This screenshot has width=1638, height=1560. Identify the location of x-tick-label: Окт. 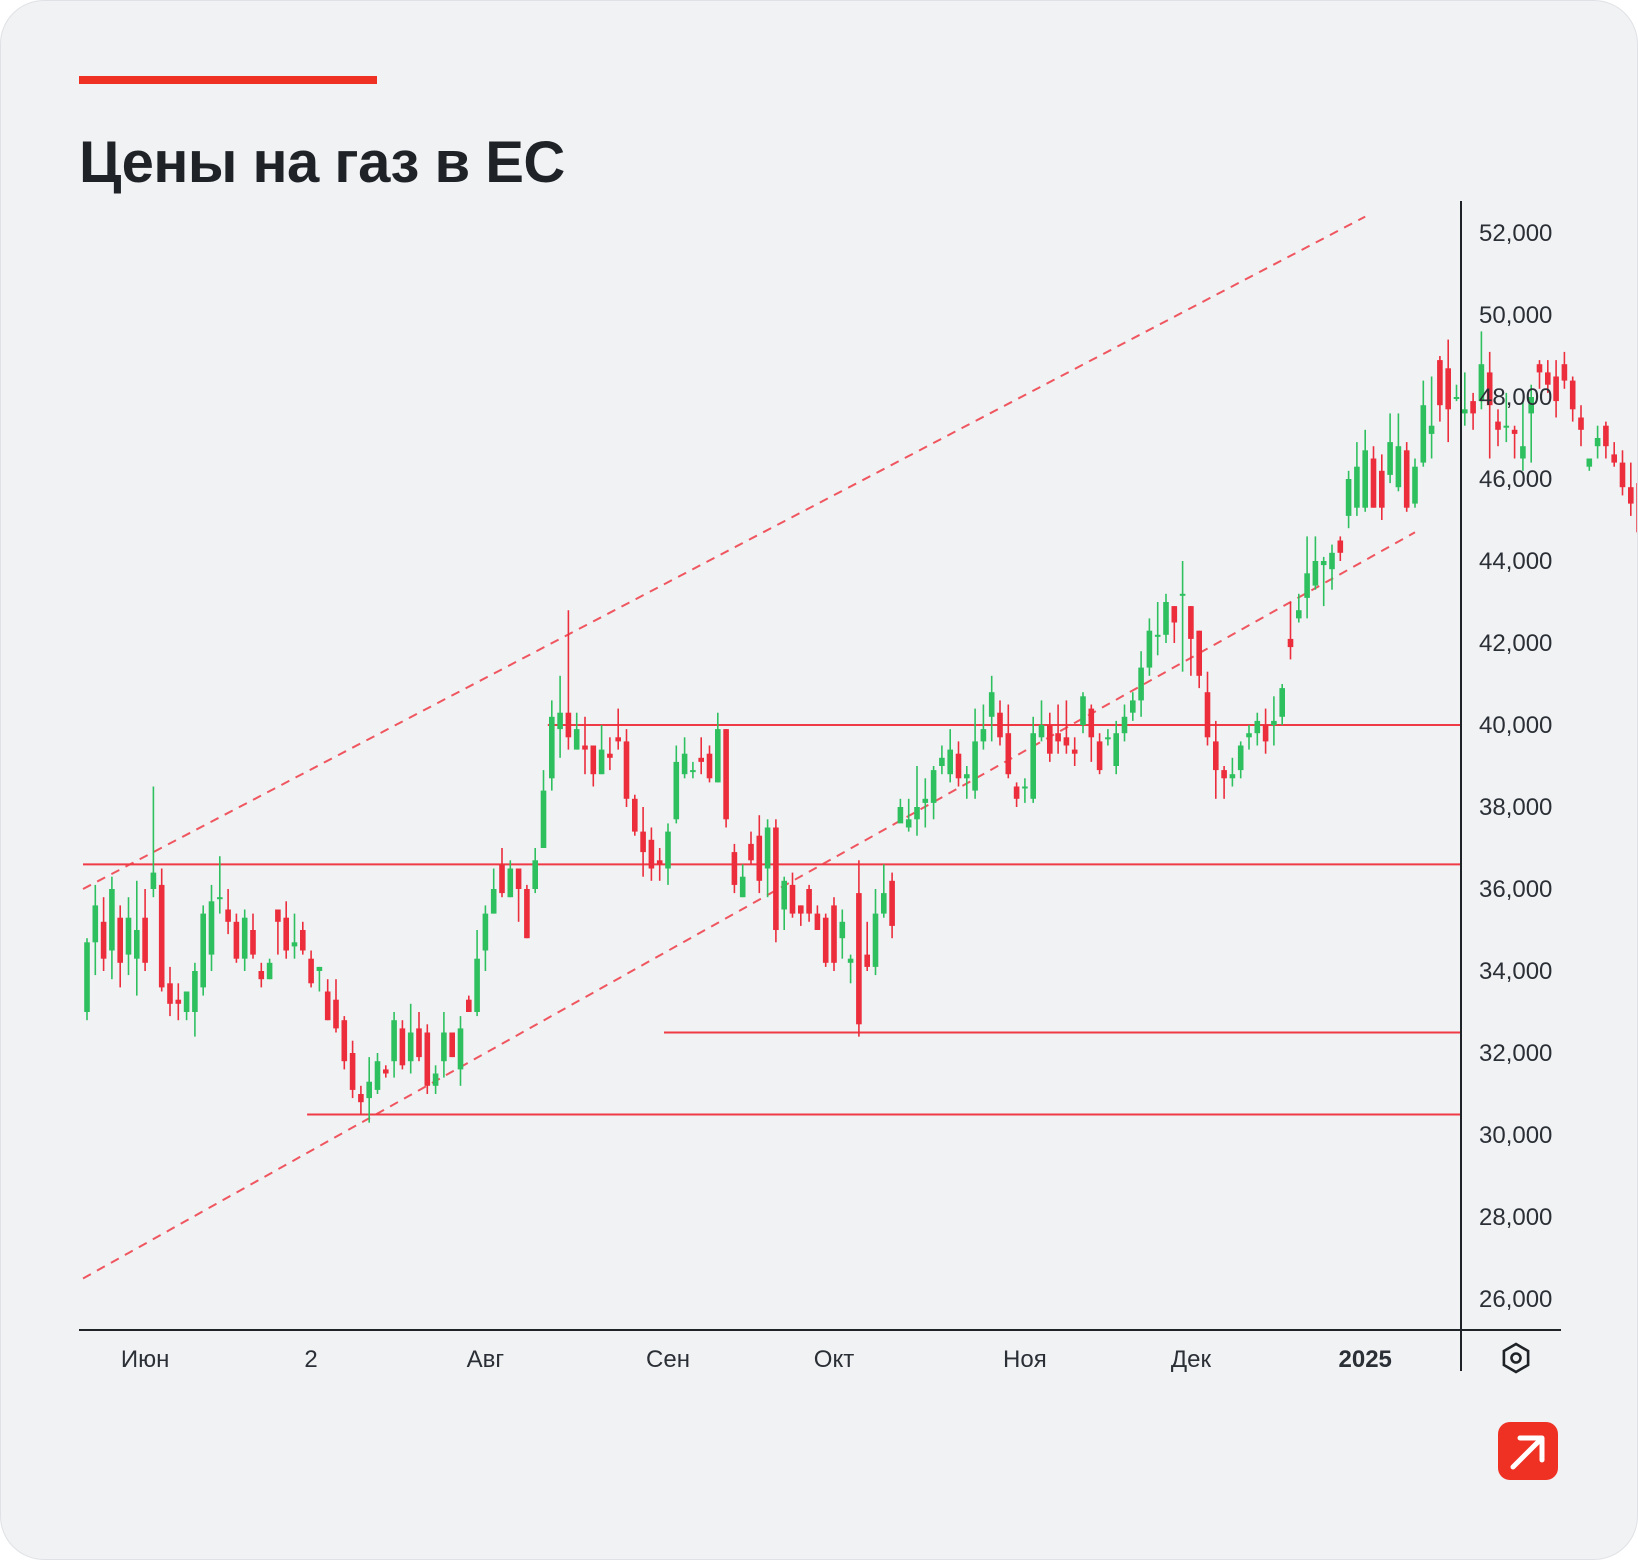
(834, 1359).